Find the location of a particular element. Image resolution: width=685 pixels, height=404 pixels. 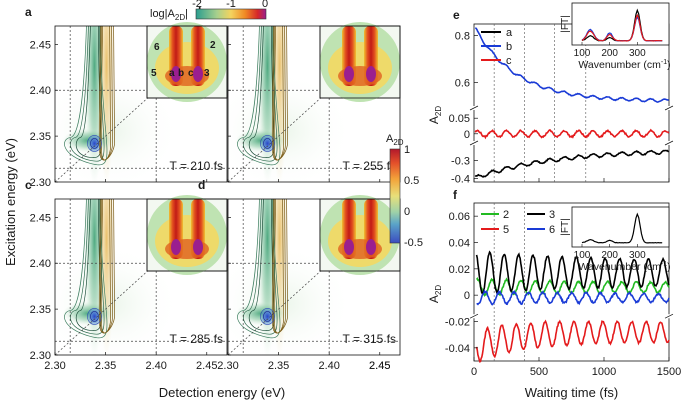

maps-y-axis-label: Excitation energy (eV) is located at coordinates (10, 202).